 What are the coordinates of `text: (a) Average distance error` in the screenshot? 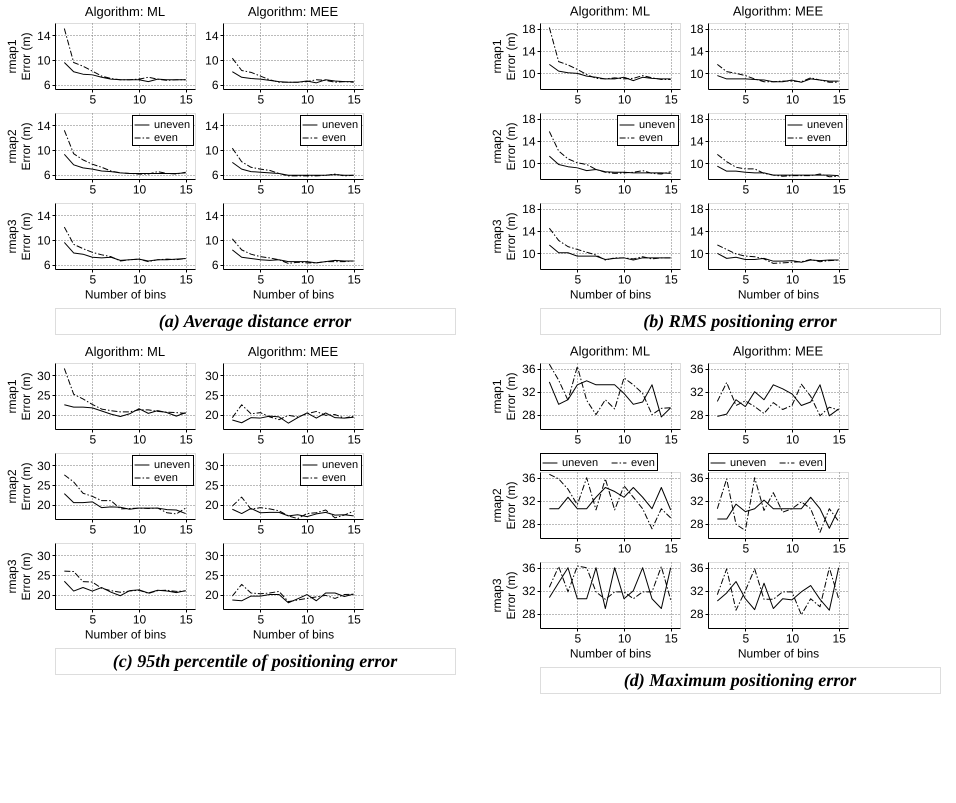 It's located at (255, 321).